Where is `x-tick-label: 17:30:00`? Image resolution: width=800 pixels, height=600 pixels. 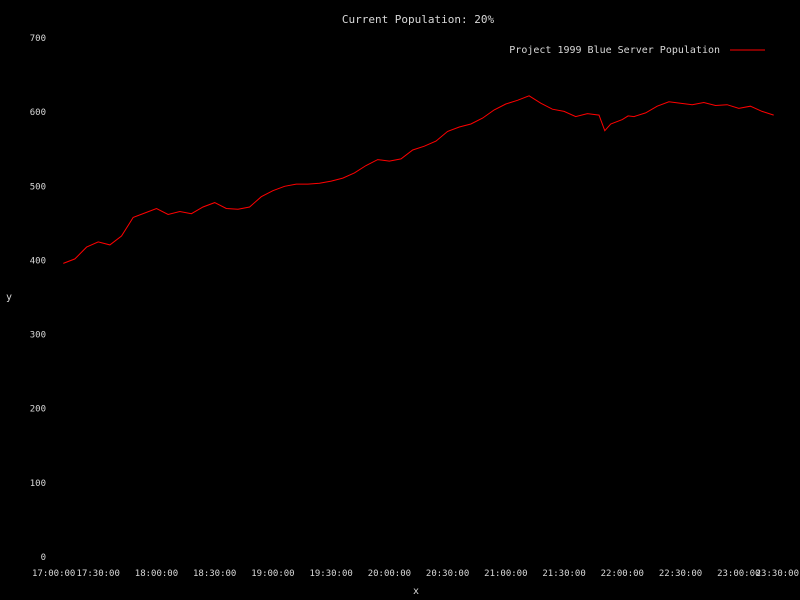 x-tick-label: 17:30:00 is located at coordinates (98, 574).